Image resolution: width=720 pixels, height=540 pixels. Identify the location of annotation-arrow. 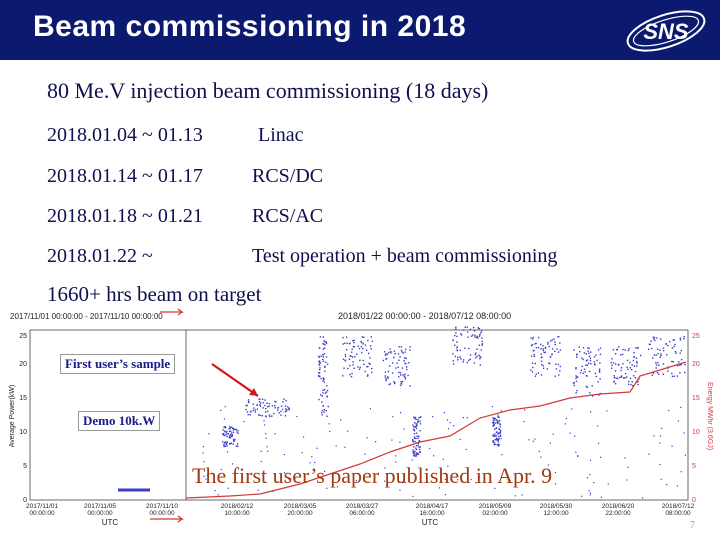
(235, 380).